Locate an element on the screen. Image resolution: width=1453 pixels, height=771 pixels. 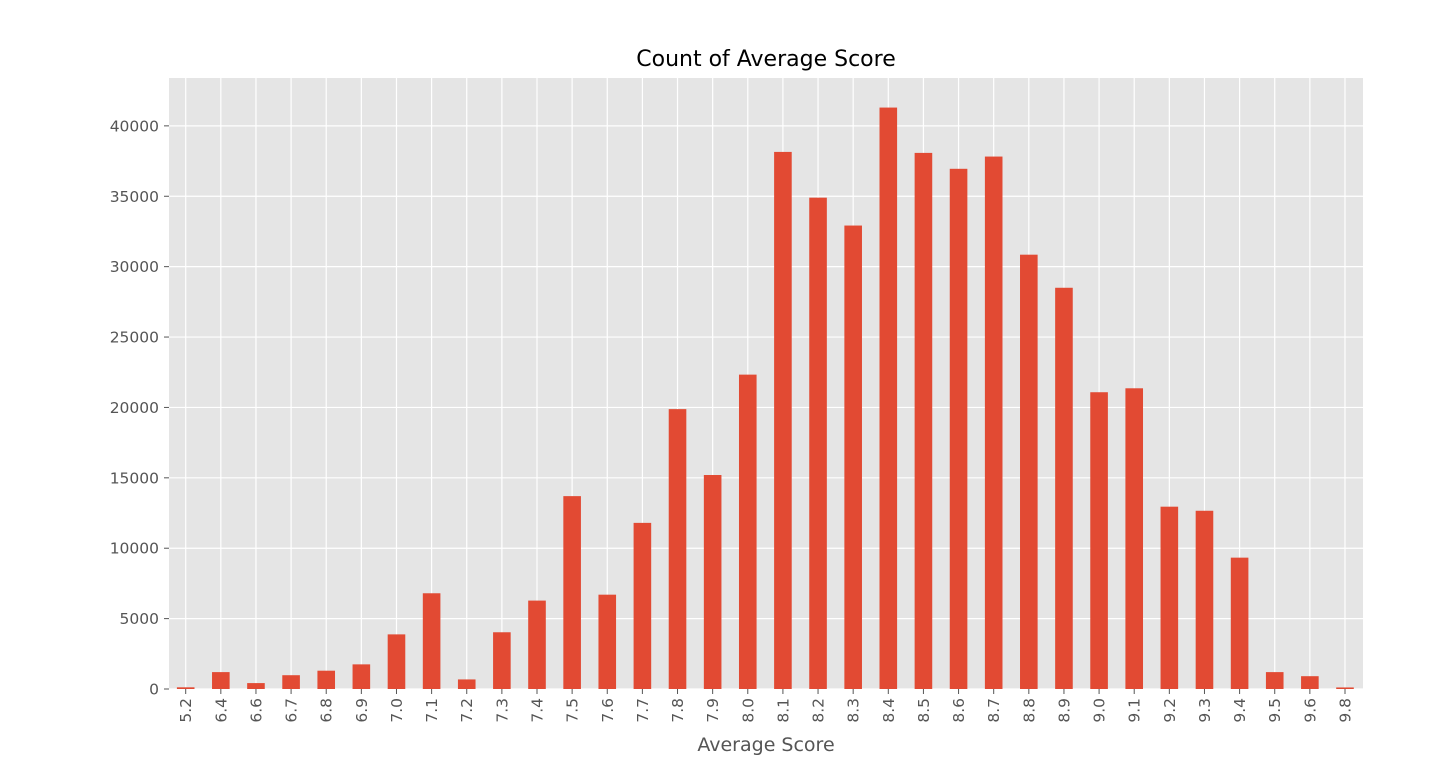
bar-7.7 is located at coordinates (642, 605).